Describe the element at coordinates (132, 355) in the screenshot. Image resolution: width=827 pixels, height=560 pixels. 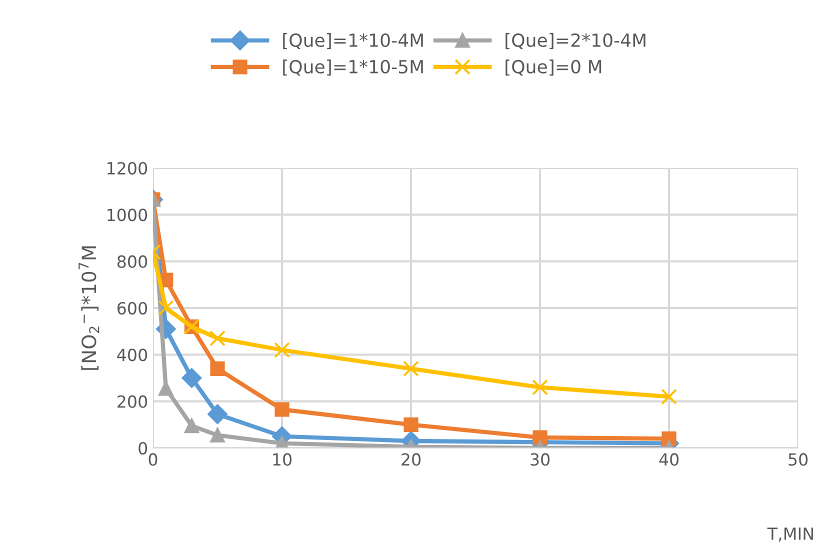
I see `y-tick-label: 400` at that location.